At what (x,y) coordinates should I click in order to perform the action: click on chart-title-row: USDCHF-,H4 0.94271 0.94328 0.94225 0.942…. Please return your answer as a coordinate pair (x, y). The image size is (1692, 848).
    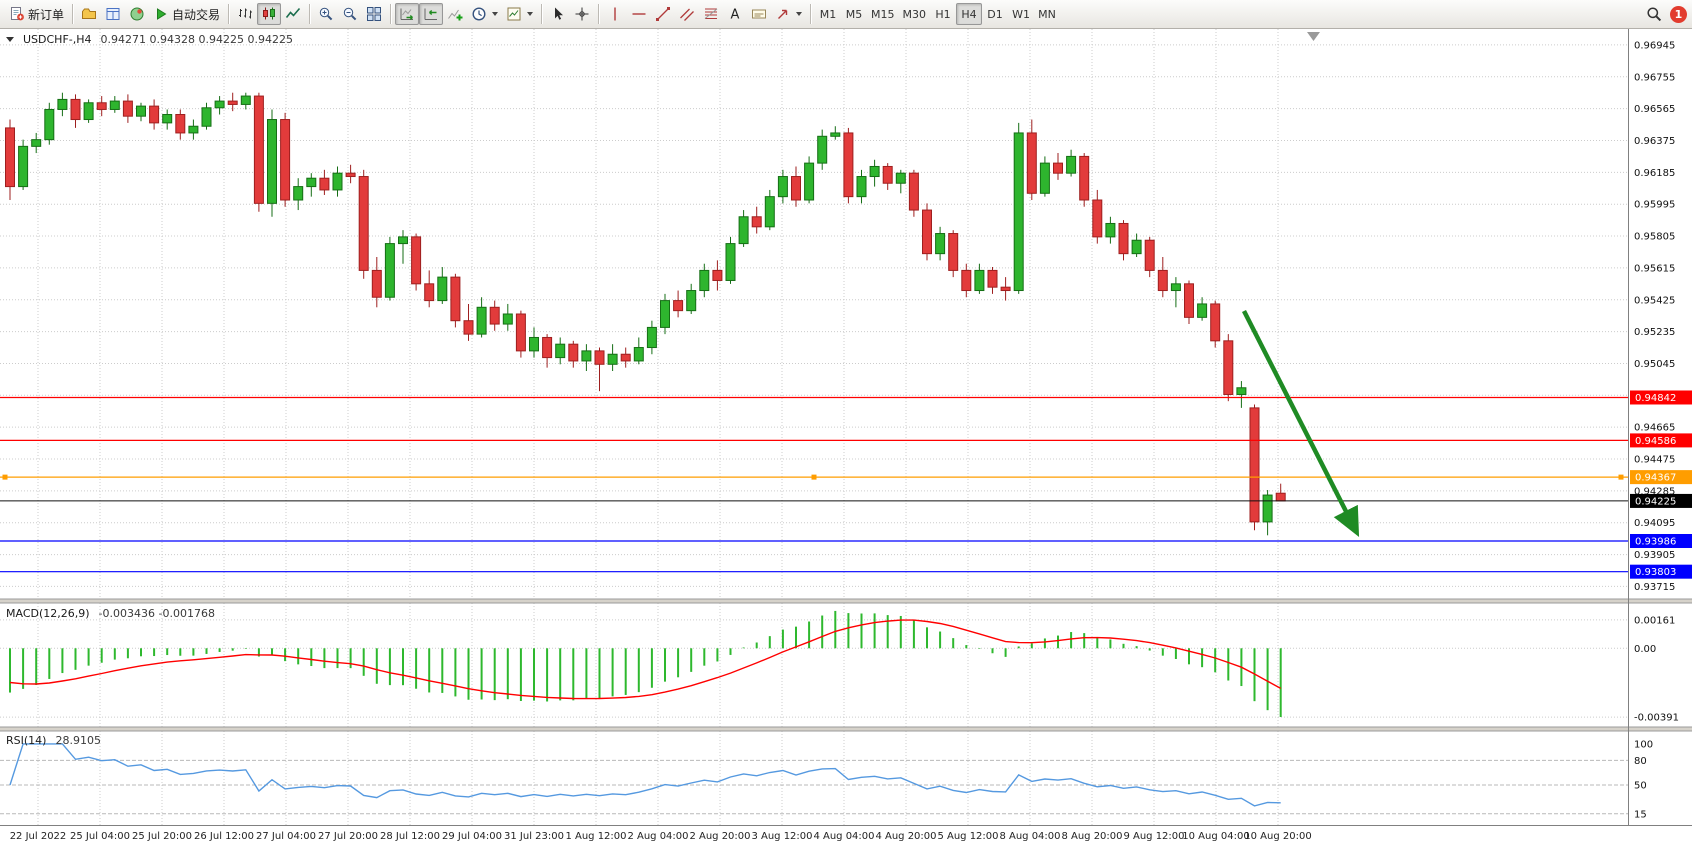
    Looking at the image, I should click on (149, 39).